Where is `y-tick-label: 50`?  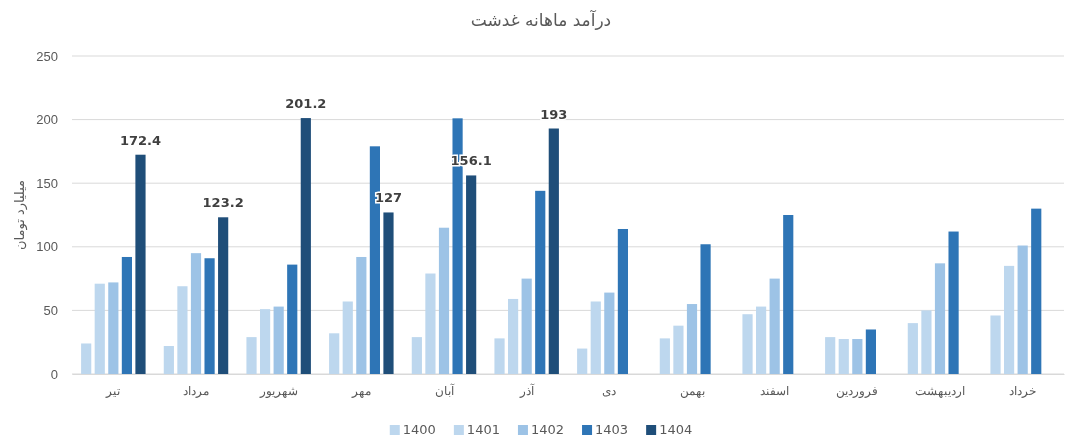
y-tick-label: 50 is located at coordinates (50, 311).